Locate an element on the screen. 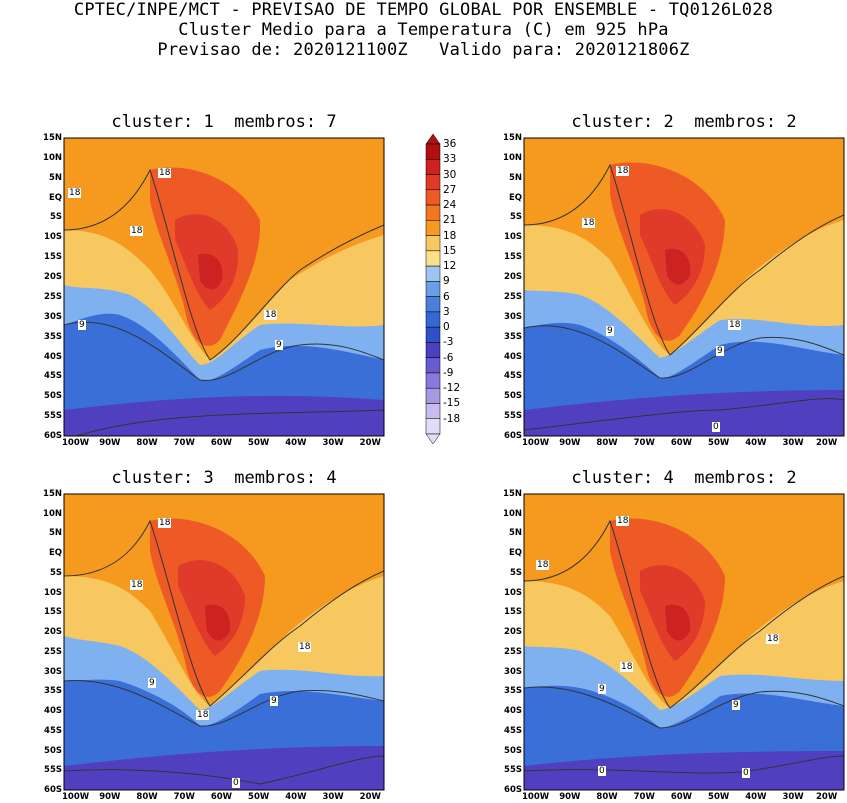 The width and height of the screenshot is (847, 803). plot-frame is located at coordinates (224, 287).